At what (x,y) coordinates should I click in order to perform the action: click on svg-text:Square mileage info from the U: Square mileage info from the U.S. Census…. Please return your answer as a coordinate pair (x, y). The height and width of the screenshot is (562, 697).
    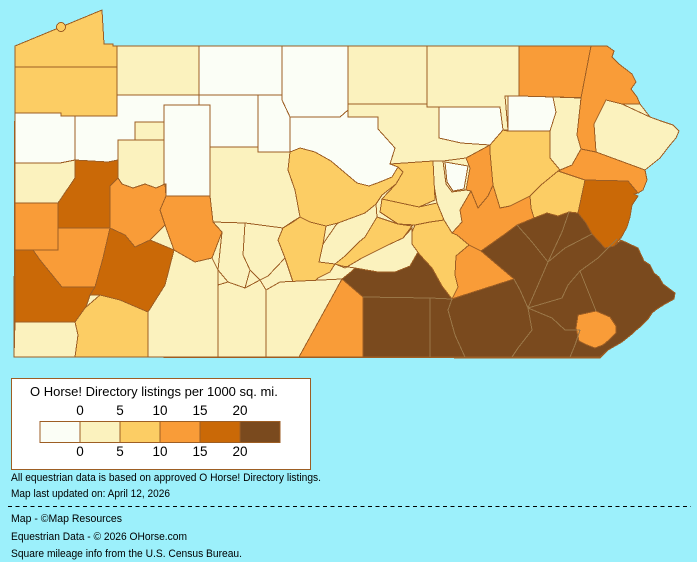
    Looking at the image, I should click on (126, 554).